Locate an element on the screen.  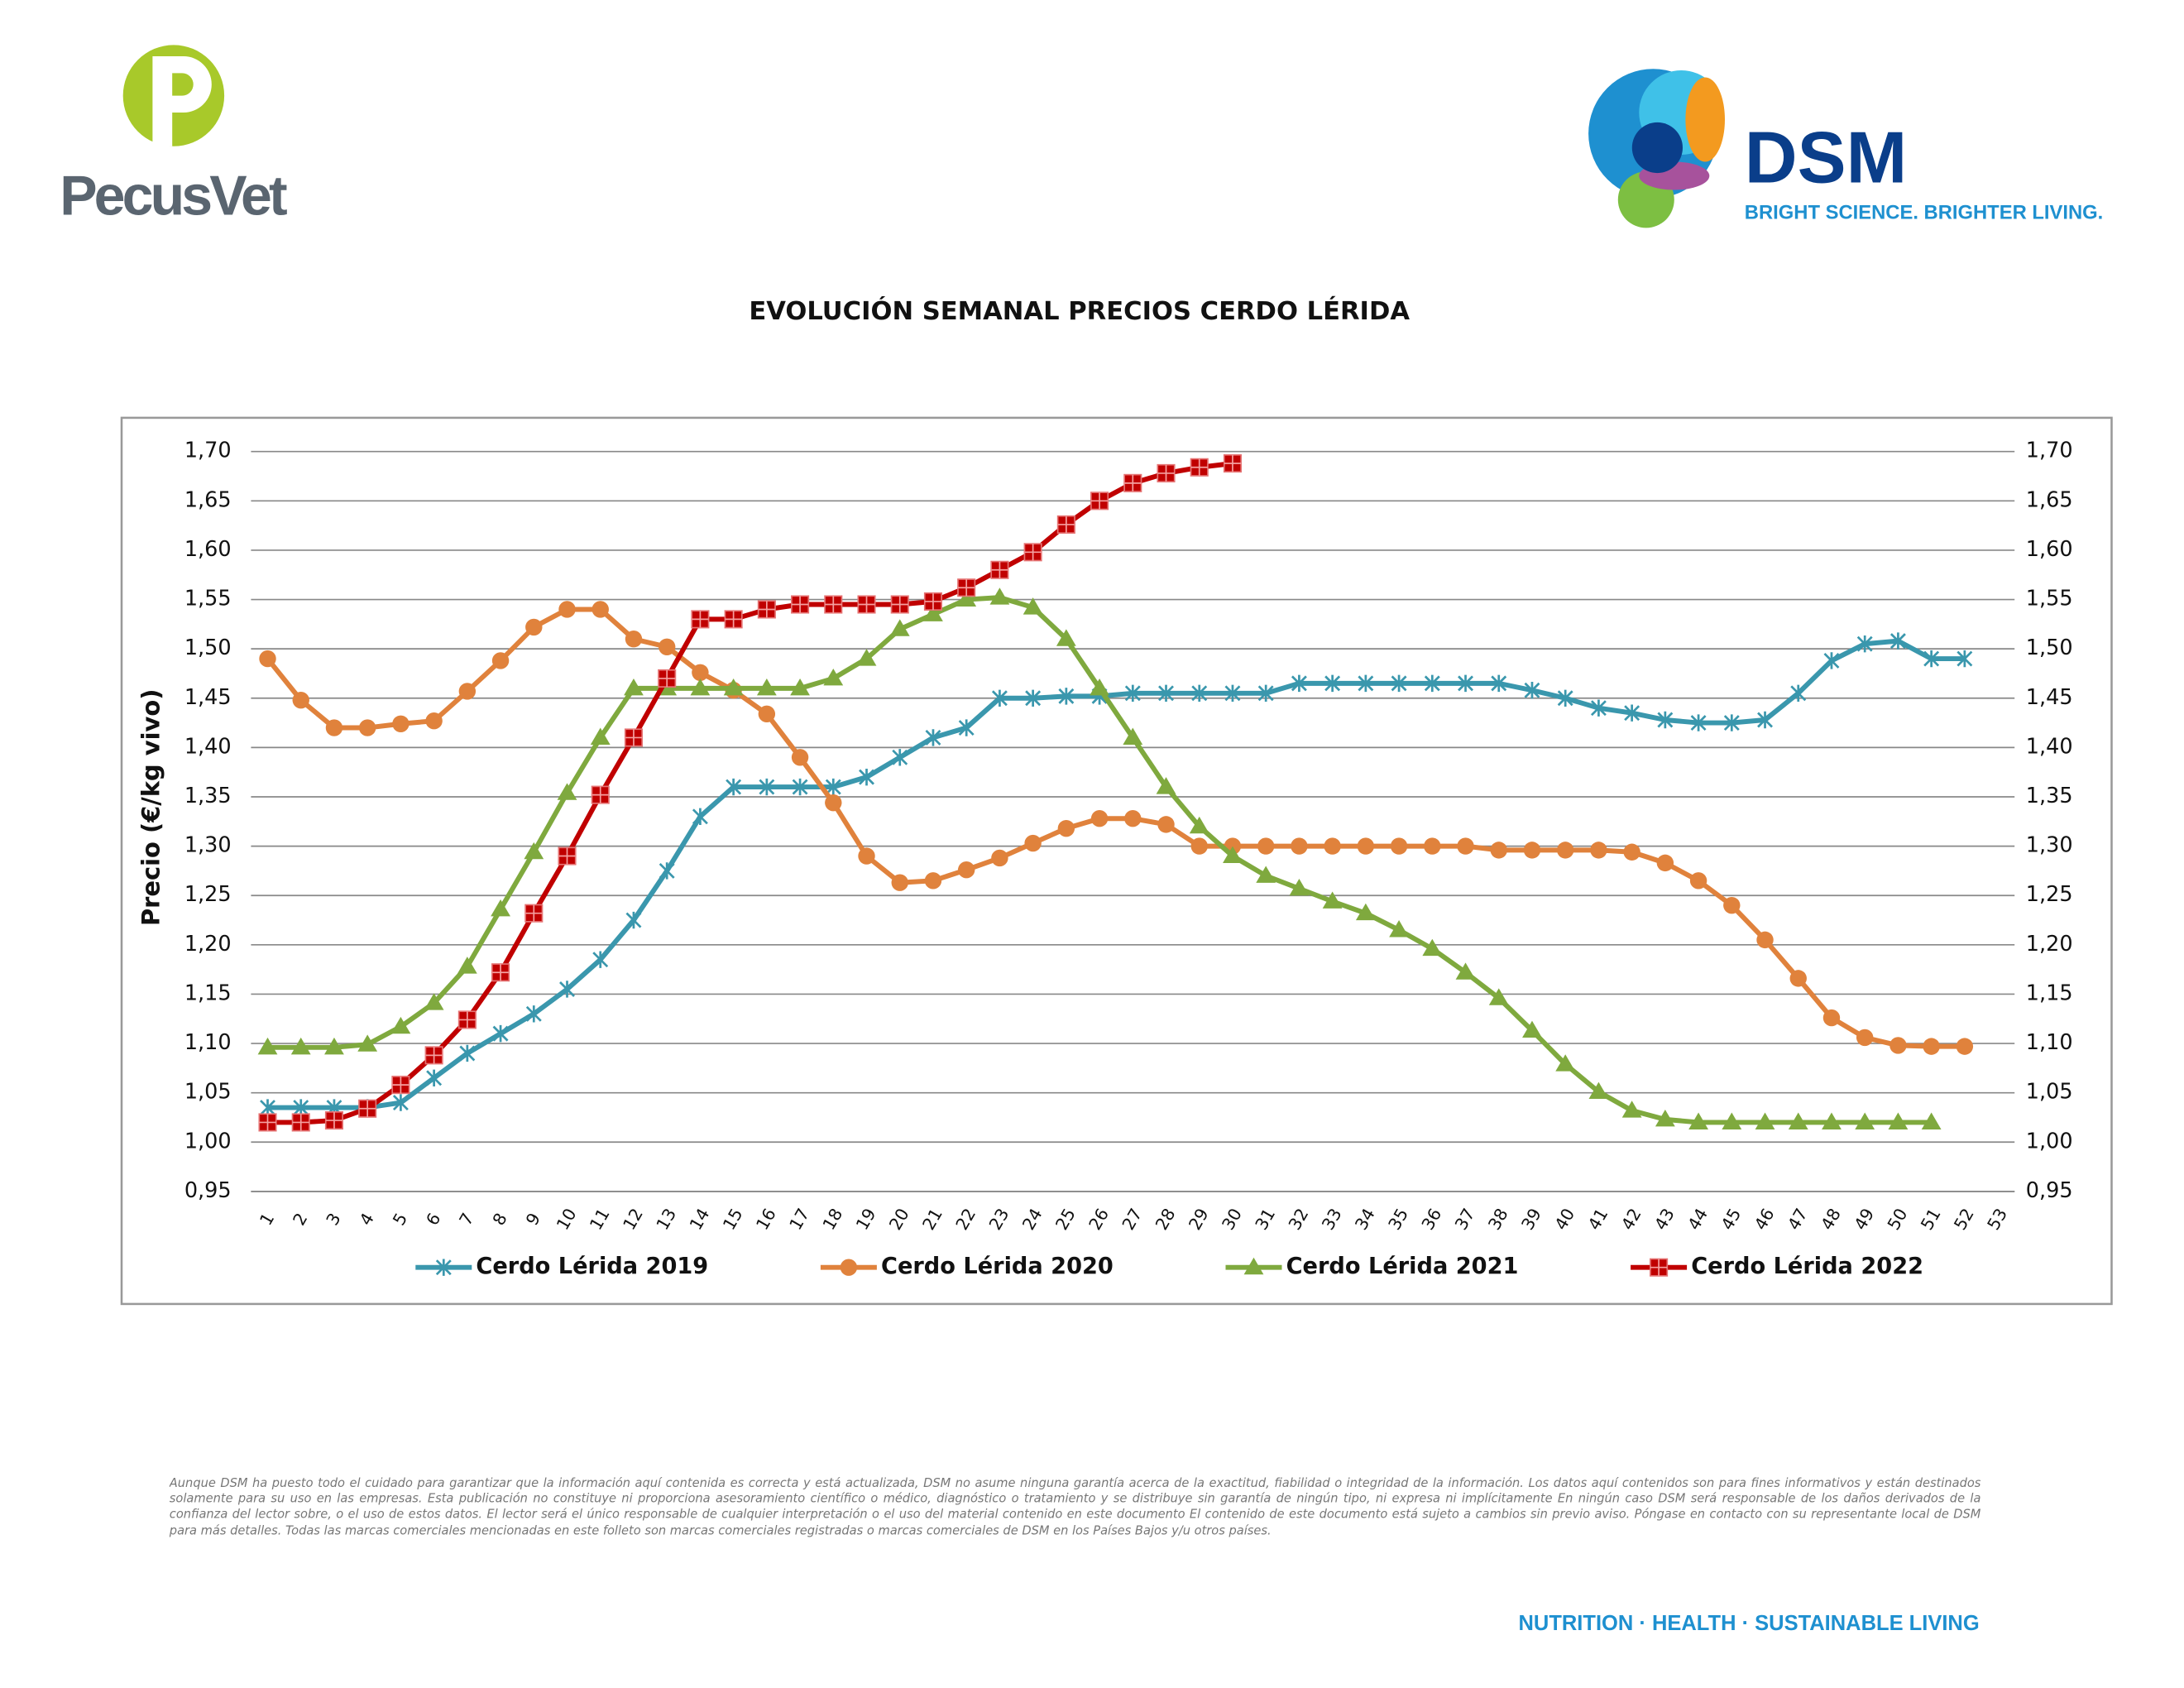
y-tick-label: 1,45 is located at coordinates (208, 697).